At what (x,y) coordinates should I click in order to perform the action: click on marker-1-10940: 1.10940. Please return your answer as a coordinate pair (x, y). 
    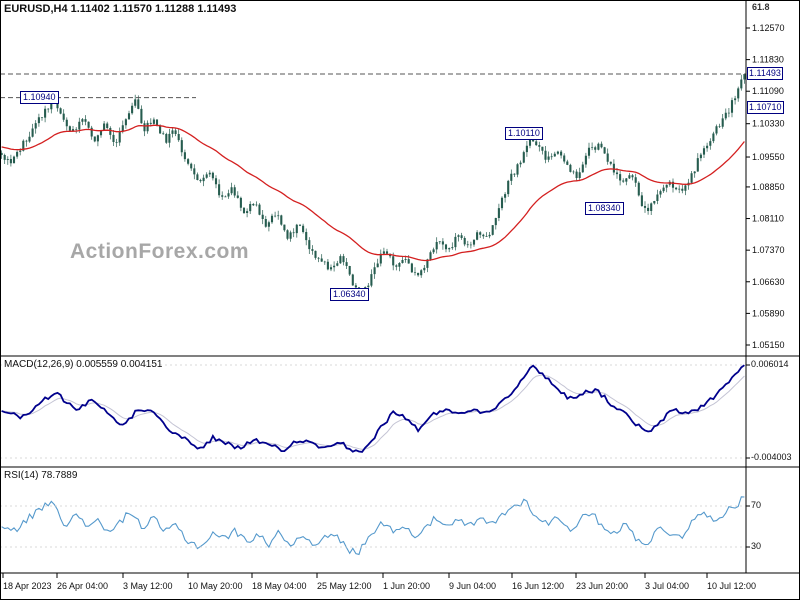
    Looking at the image, I should click on (39, 97).